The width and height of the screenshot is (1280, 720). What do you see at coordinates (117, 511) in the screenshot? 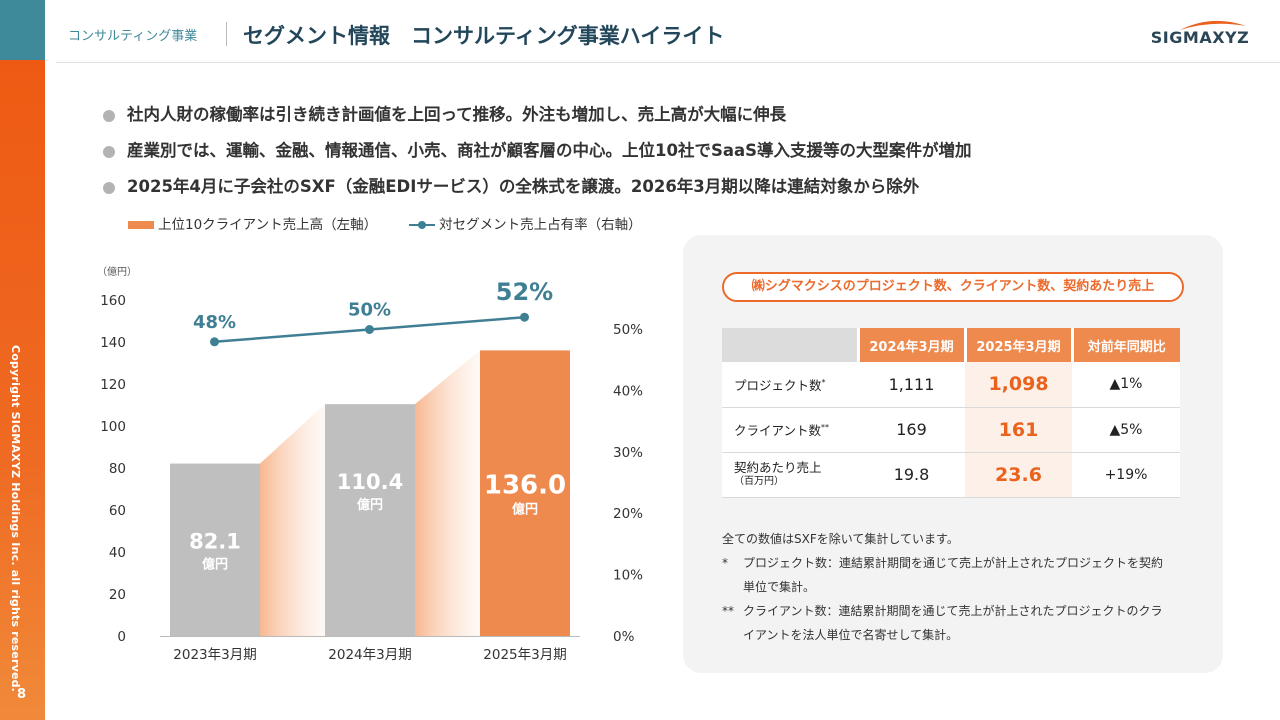
I see `y-tick-label: 60` at bounding box center [117, 511].